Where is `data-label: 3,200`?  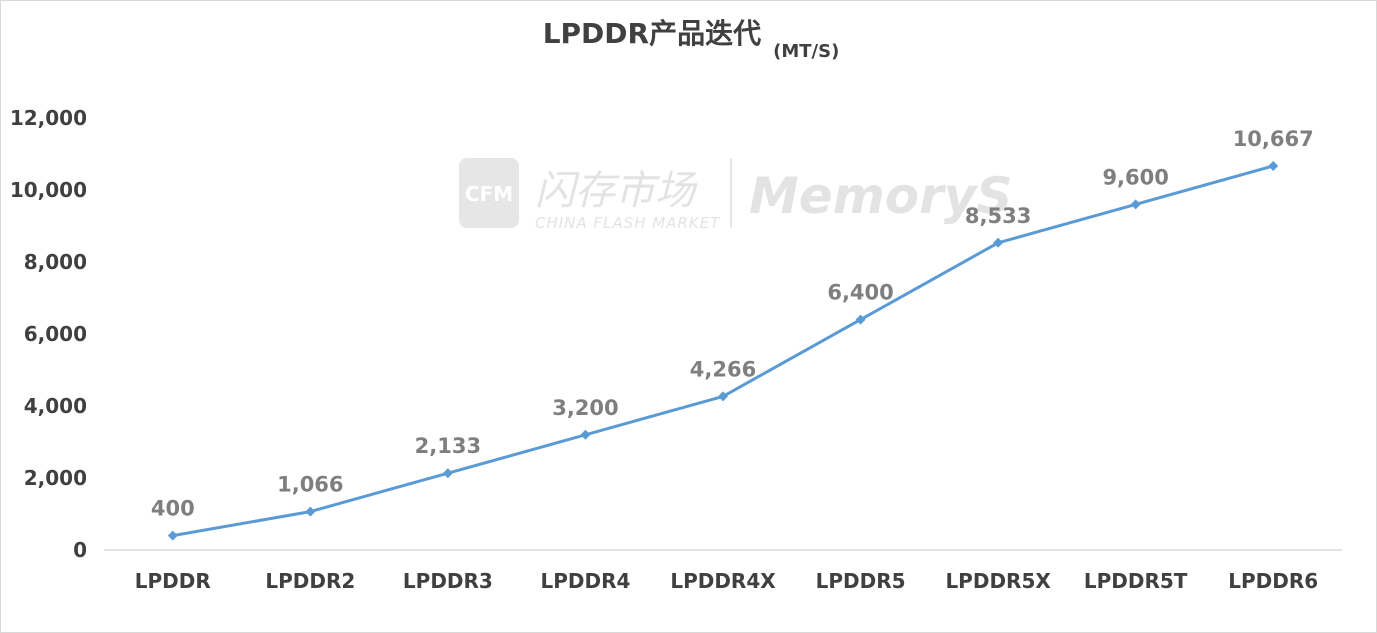
data-label: 3,200 is located at coordinates (585, 408).